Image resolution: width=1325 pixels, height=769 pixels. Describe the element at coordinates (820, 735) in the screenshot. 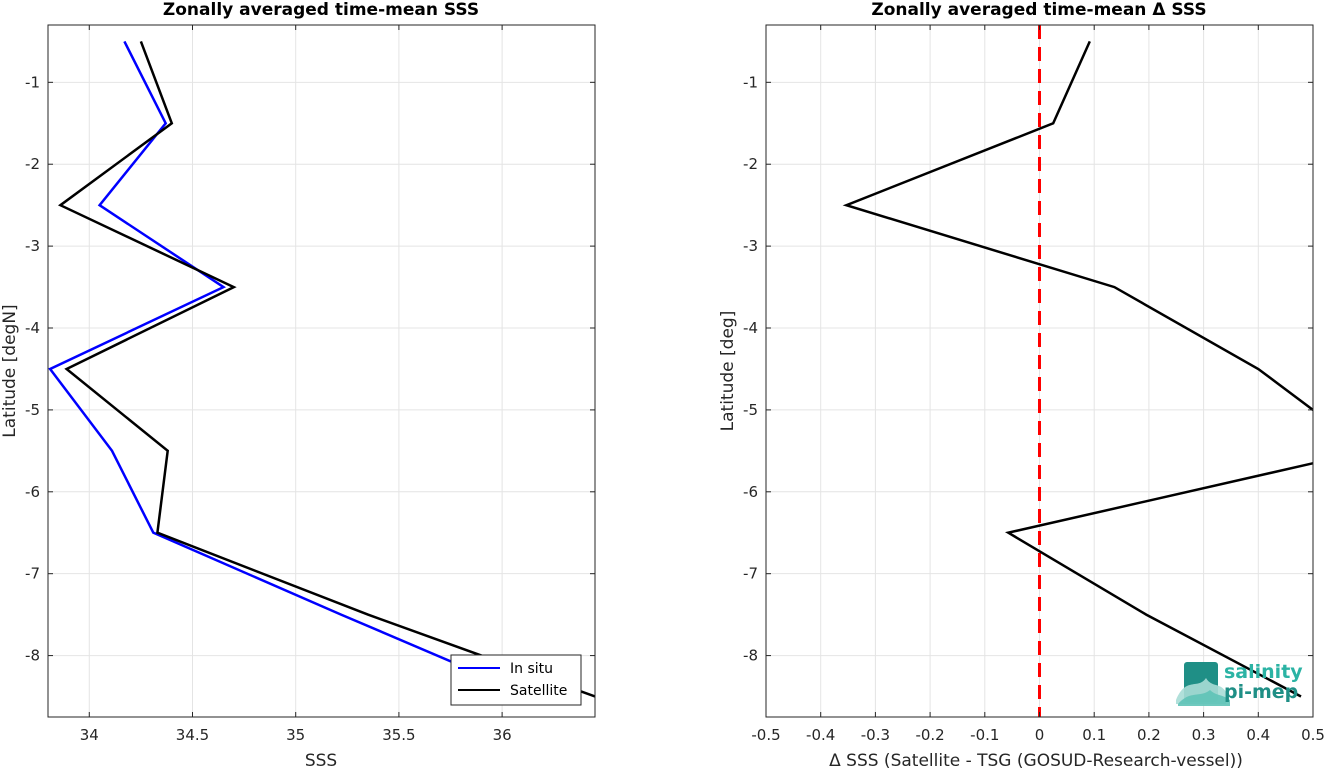

I see `right-x-tick-label: -0.4` at that location.